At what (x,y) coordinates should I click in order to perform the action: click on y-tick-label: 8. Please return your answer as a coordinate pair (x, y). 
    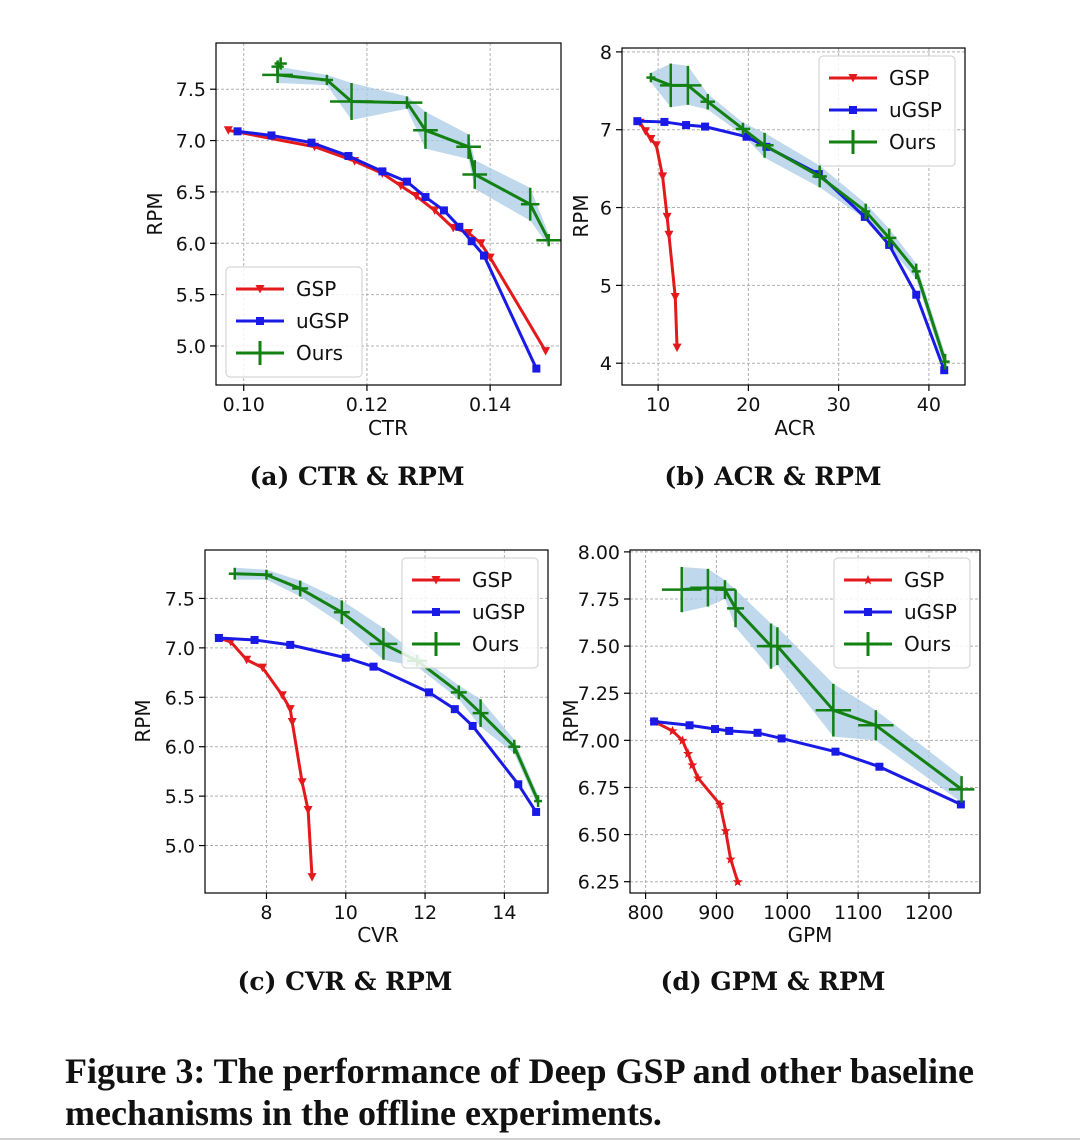
    Looking at the image, I should click on (606, 53).